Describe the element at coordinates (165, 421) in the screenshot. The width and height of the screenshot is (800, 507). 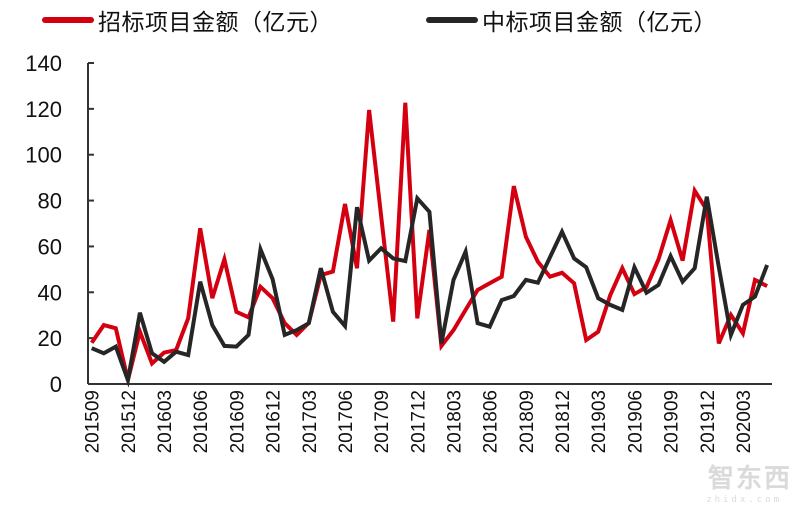
I see `x-tick-label: 201603` at that location.